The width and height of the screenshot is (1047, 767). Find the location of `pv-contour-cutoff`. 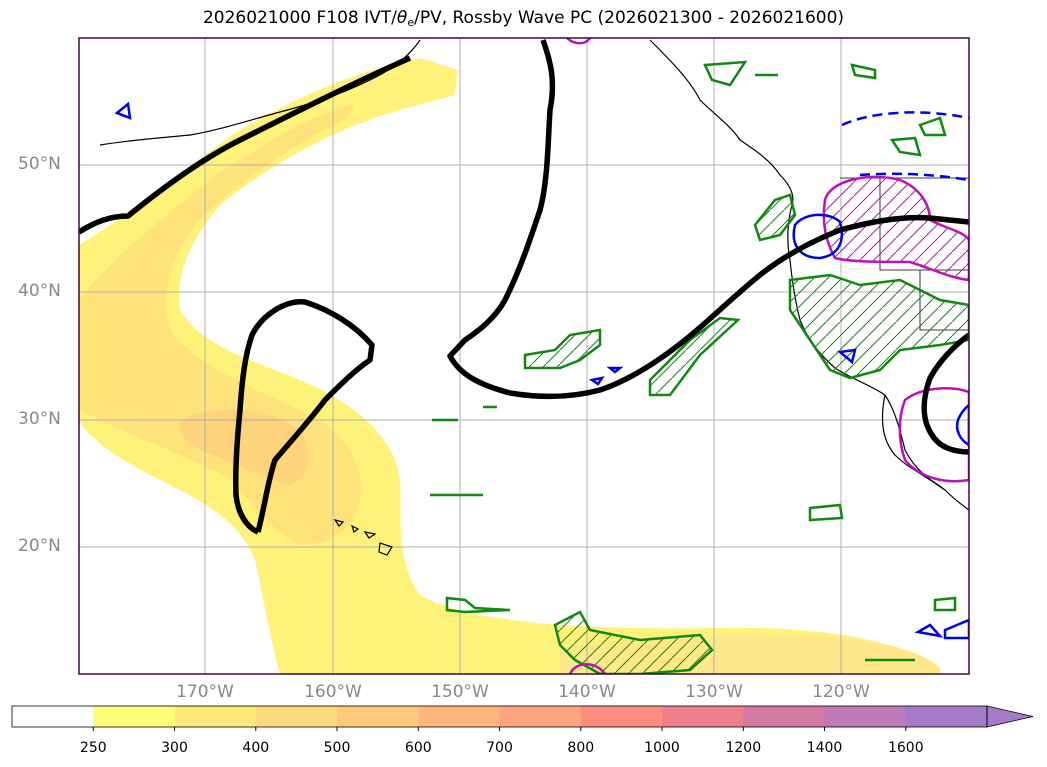

pv-contour-cutoff is located at coordinates (303, 417).